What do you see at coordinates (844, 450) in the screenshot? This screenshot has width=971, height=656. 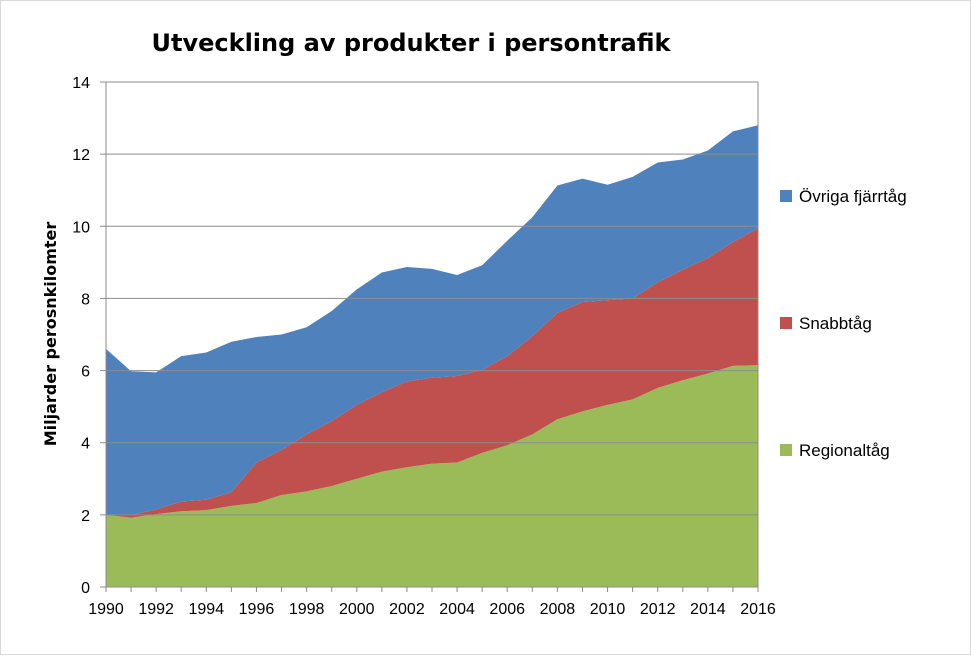 I see `legend-label-regionaltag: Regionaltåg` at bounding box center [844, 450].